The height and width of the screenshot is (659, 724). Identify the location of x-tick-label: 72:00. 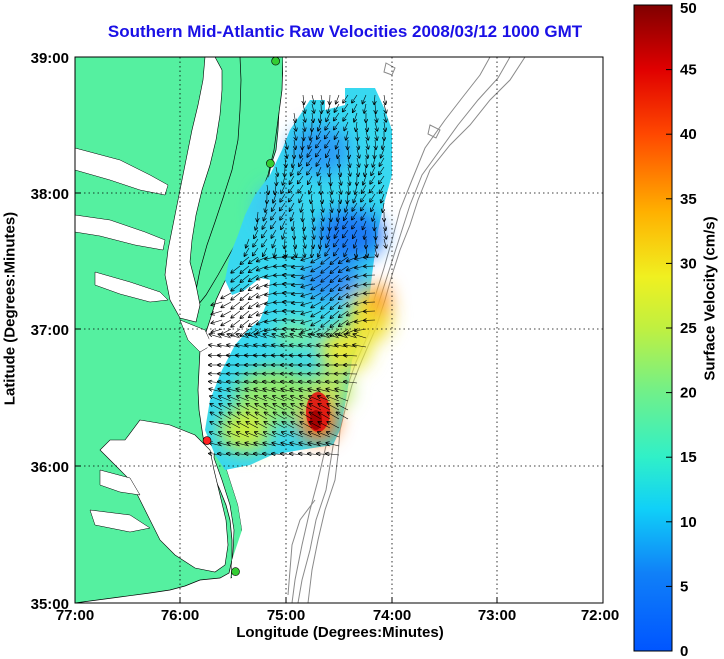
(600, 615).